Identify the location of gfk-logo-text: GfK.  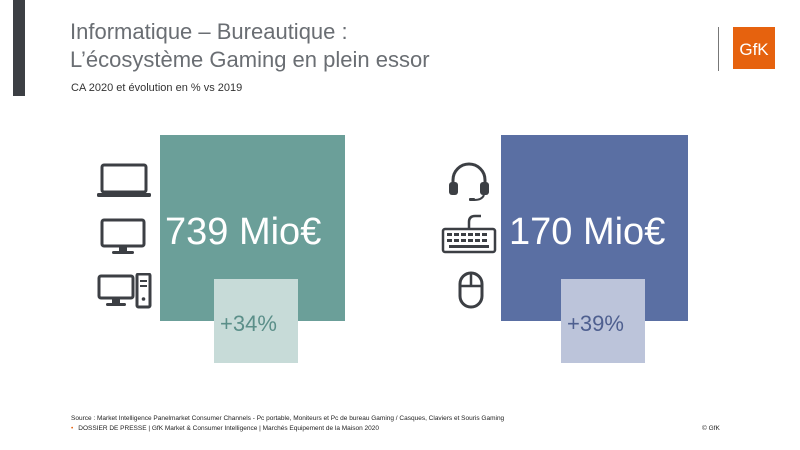
(754, 49).